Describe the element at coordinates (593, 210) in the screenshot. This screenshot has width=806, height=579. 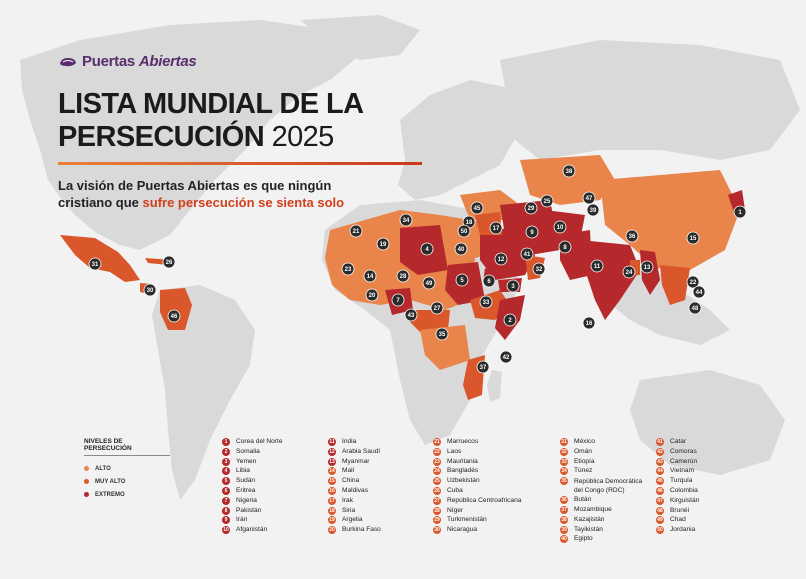
I see `map-marker-39: 39` at that location.